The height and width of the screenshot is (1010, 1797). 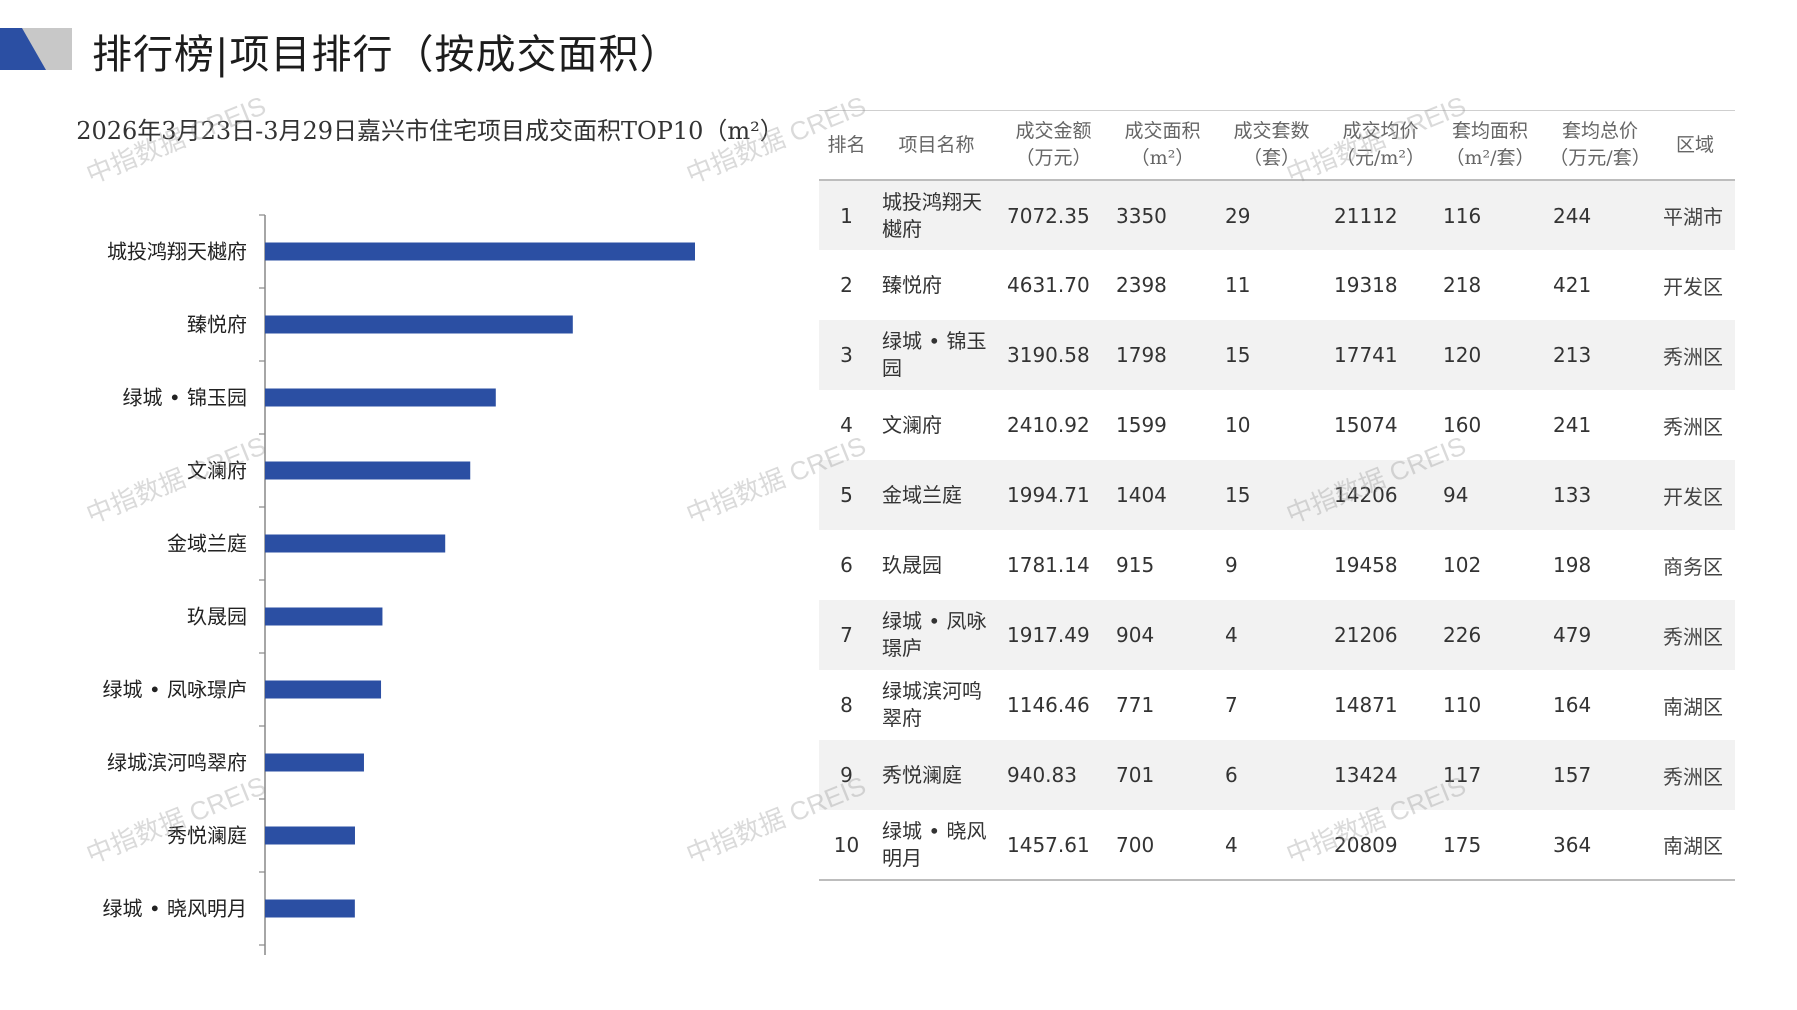 I want to click on cell-area: 1404, so click(x=1141, y=495).